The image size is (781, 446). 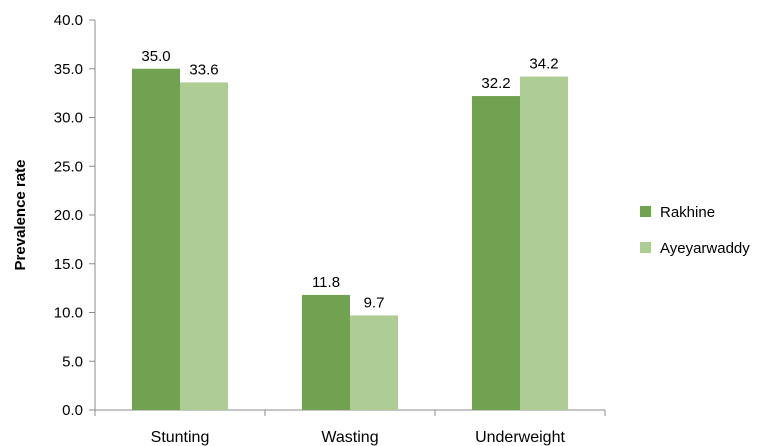 I want to click on y-tick-label: 0.0, so click(x=72, y=410).